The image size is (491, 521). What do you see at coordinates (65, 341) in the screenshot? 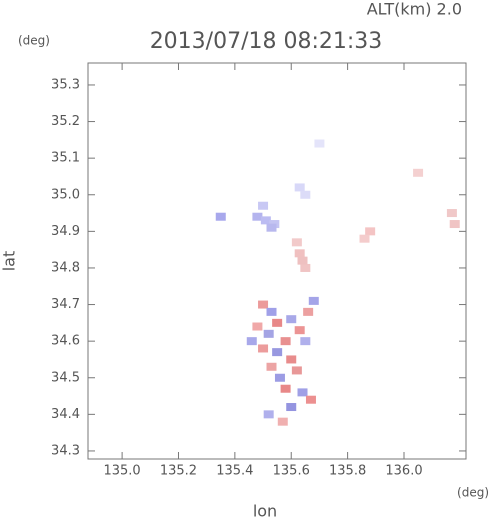
I see `y-tick-label: 34.6` at bounding box center [65, 341].